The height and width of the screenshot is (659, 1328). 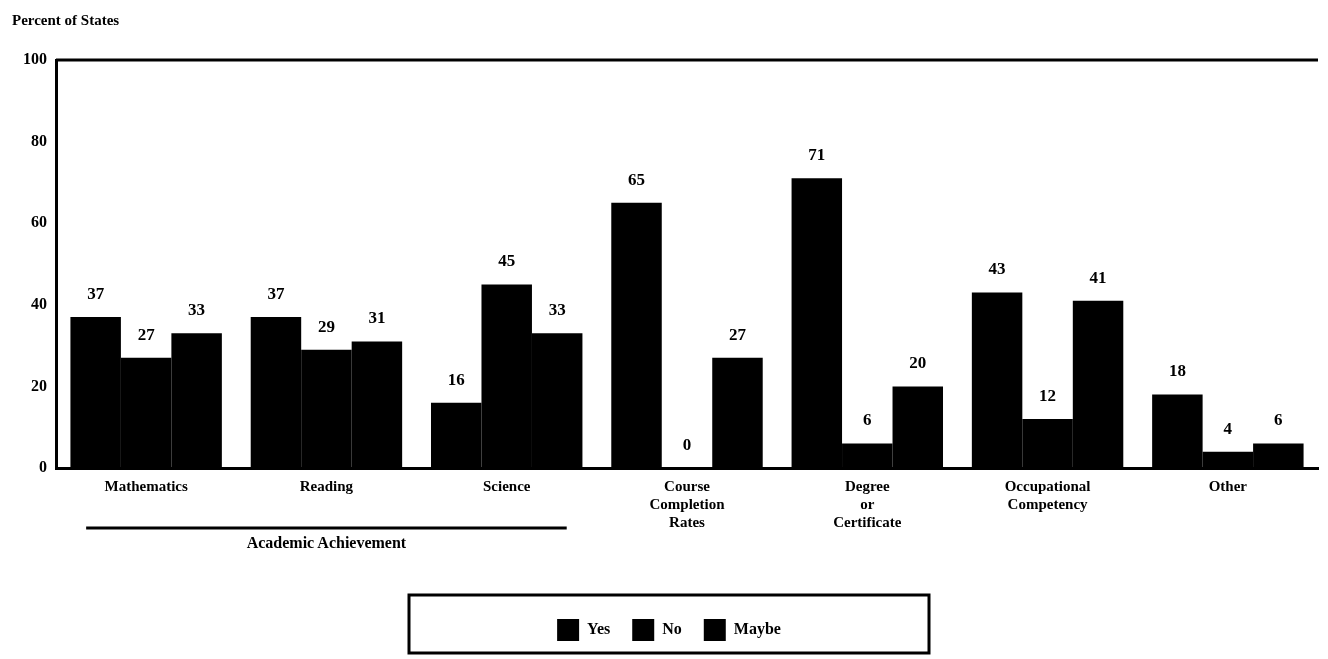 I want to click on x-tick-label: Occupational Competency, so click(x=1047, y=494).